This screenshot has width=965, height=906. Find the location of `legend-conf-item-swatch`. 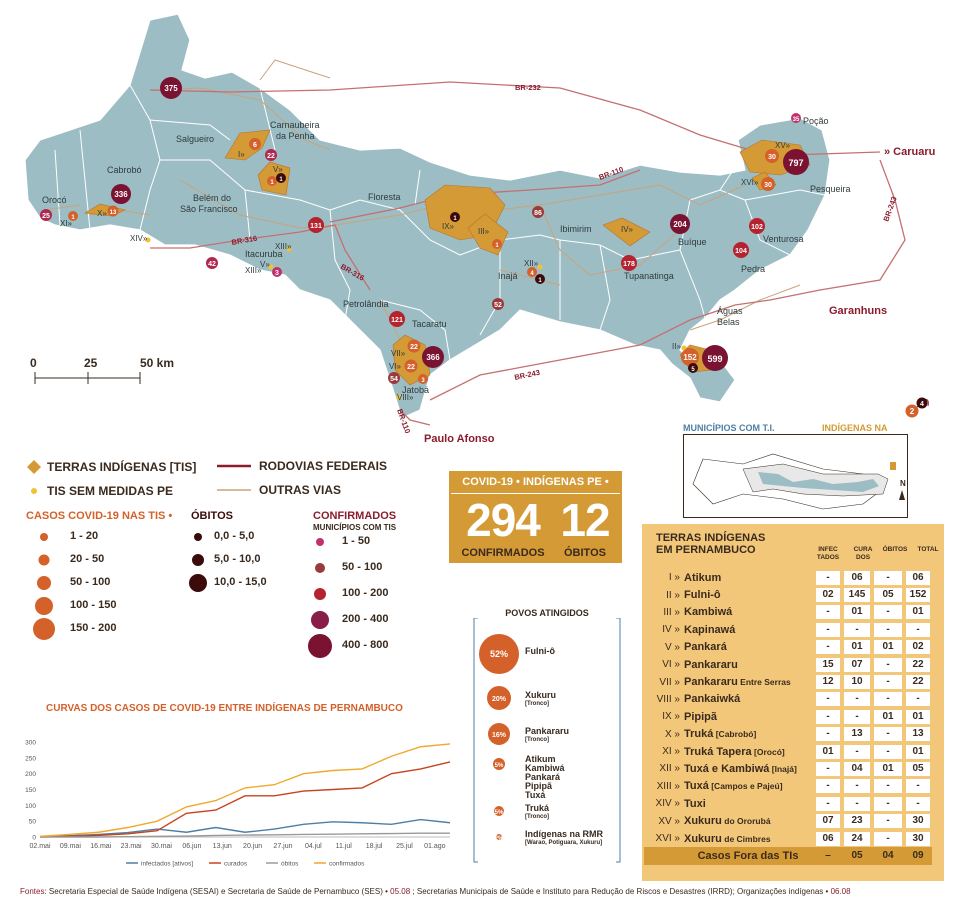

legend-conf-item-swatch is located at coordinates (320, 646).